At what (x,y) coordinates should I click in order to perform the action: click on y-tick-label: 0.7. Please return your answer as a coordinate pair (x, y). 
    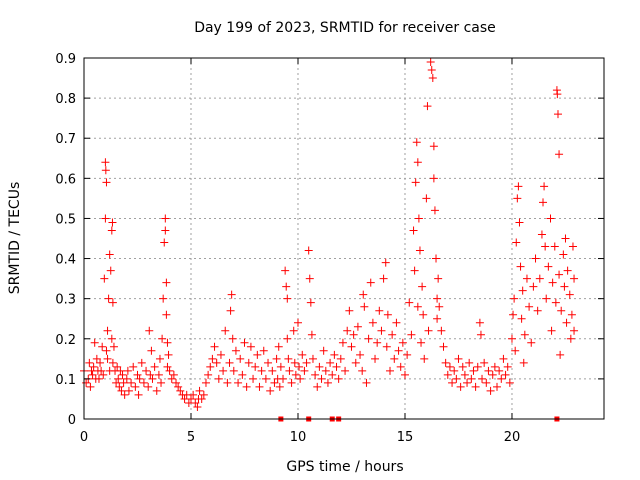
    Looking at the image, I should click on (65, 139).